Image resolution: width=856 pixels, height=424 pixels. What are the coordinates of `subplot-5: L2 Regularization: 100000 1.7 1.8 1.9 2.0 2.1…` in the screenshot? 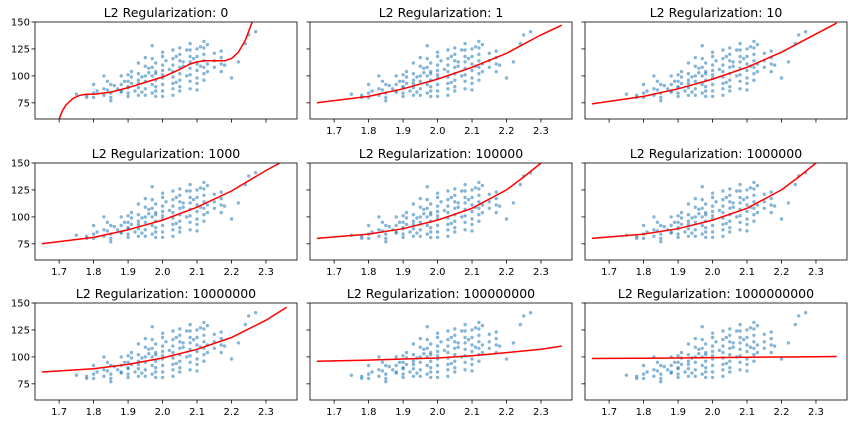 It's located at (439, 212).